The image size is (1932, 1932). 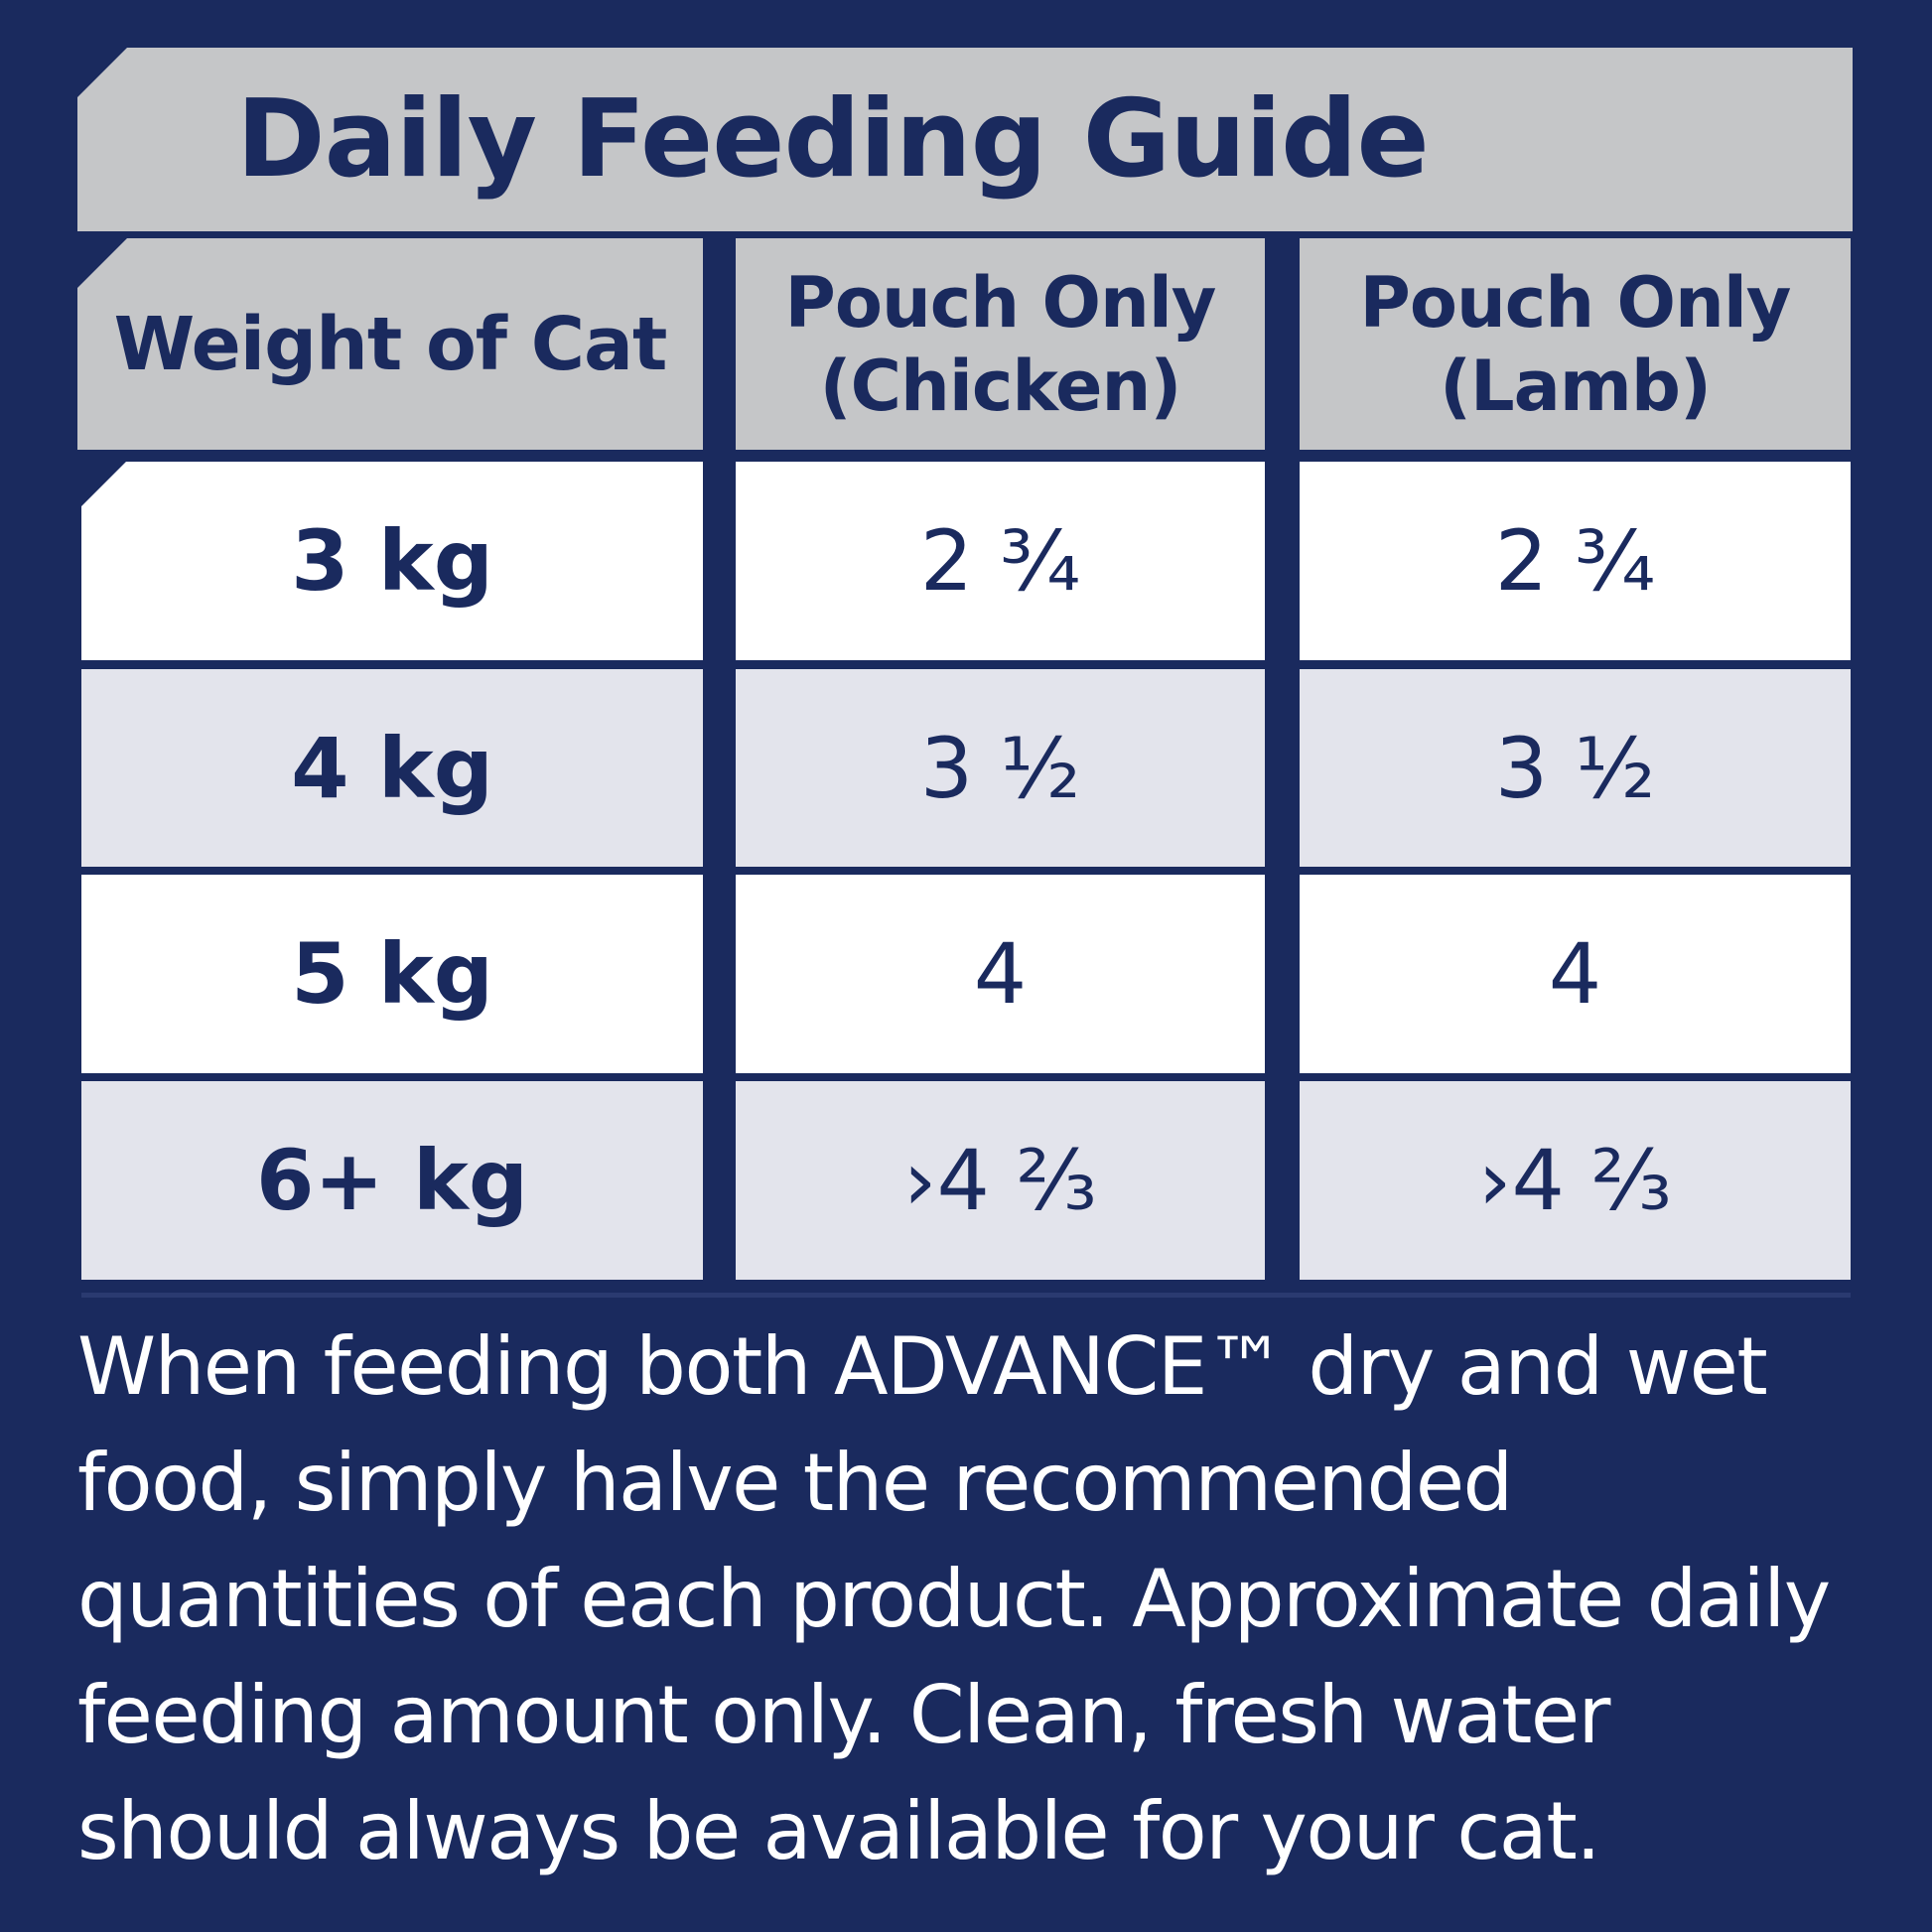 What do you see at coordinates (1576, 768) in the screenshot?
I see `table-row-lamb: 3 ½` at bounding box center [1576, 768].